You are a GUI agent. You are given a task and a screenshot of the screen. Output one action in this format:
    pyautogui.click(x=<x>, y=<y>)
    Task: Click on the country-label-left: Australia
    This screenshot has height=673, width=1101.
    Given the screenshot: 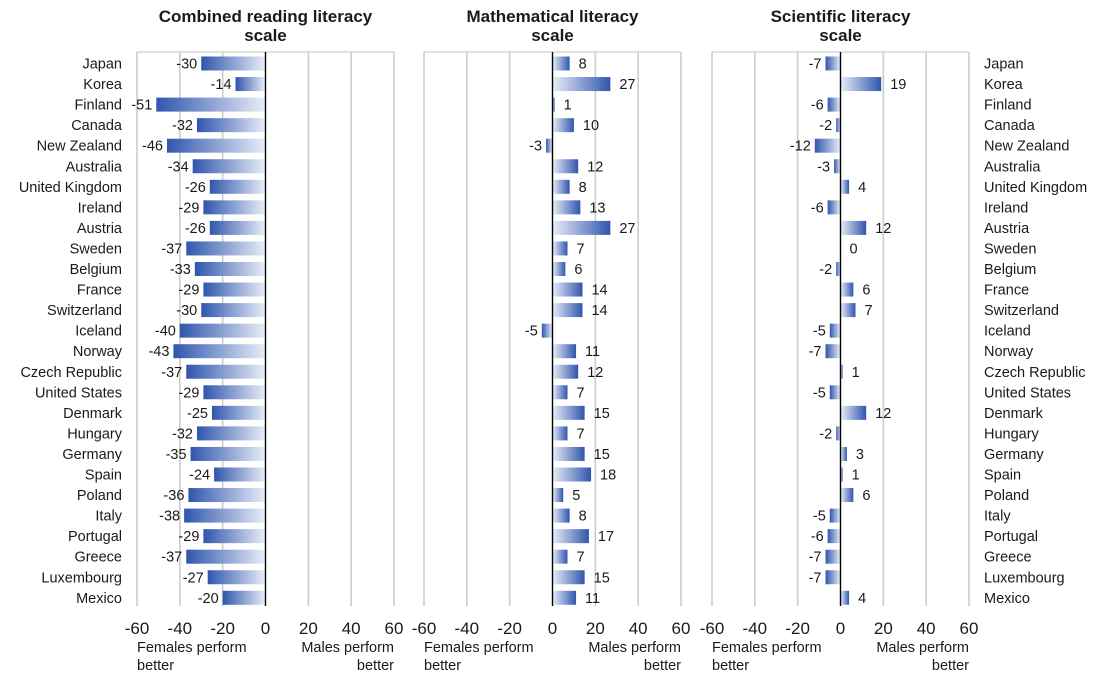 What is the action you would take?
    pyautogui.click(x=94, y=167)
    